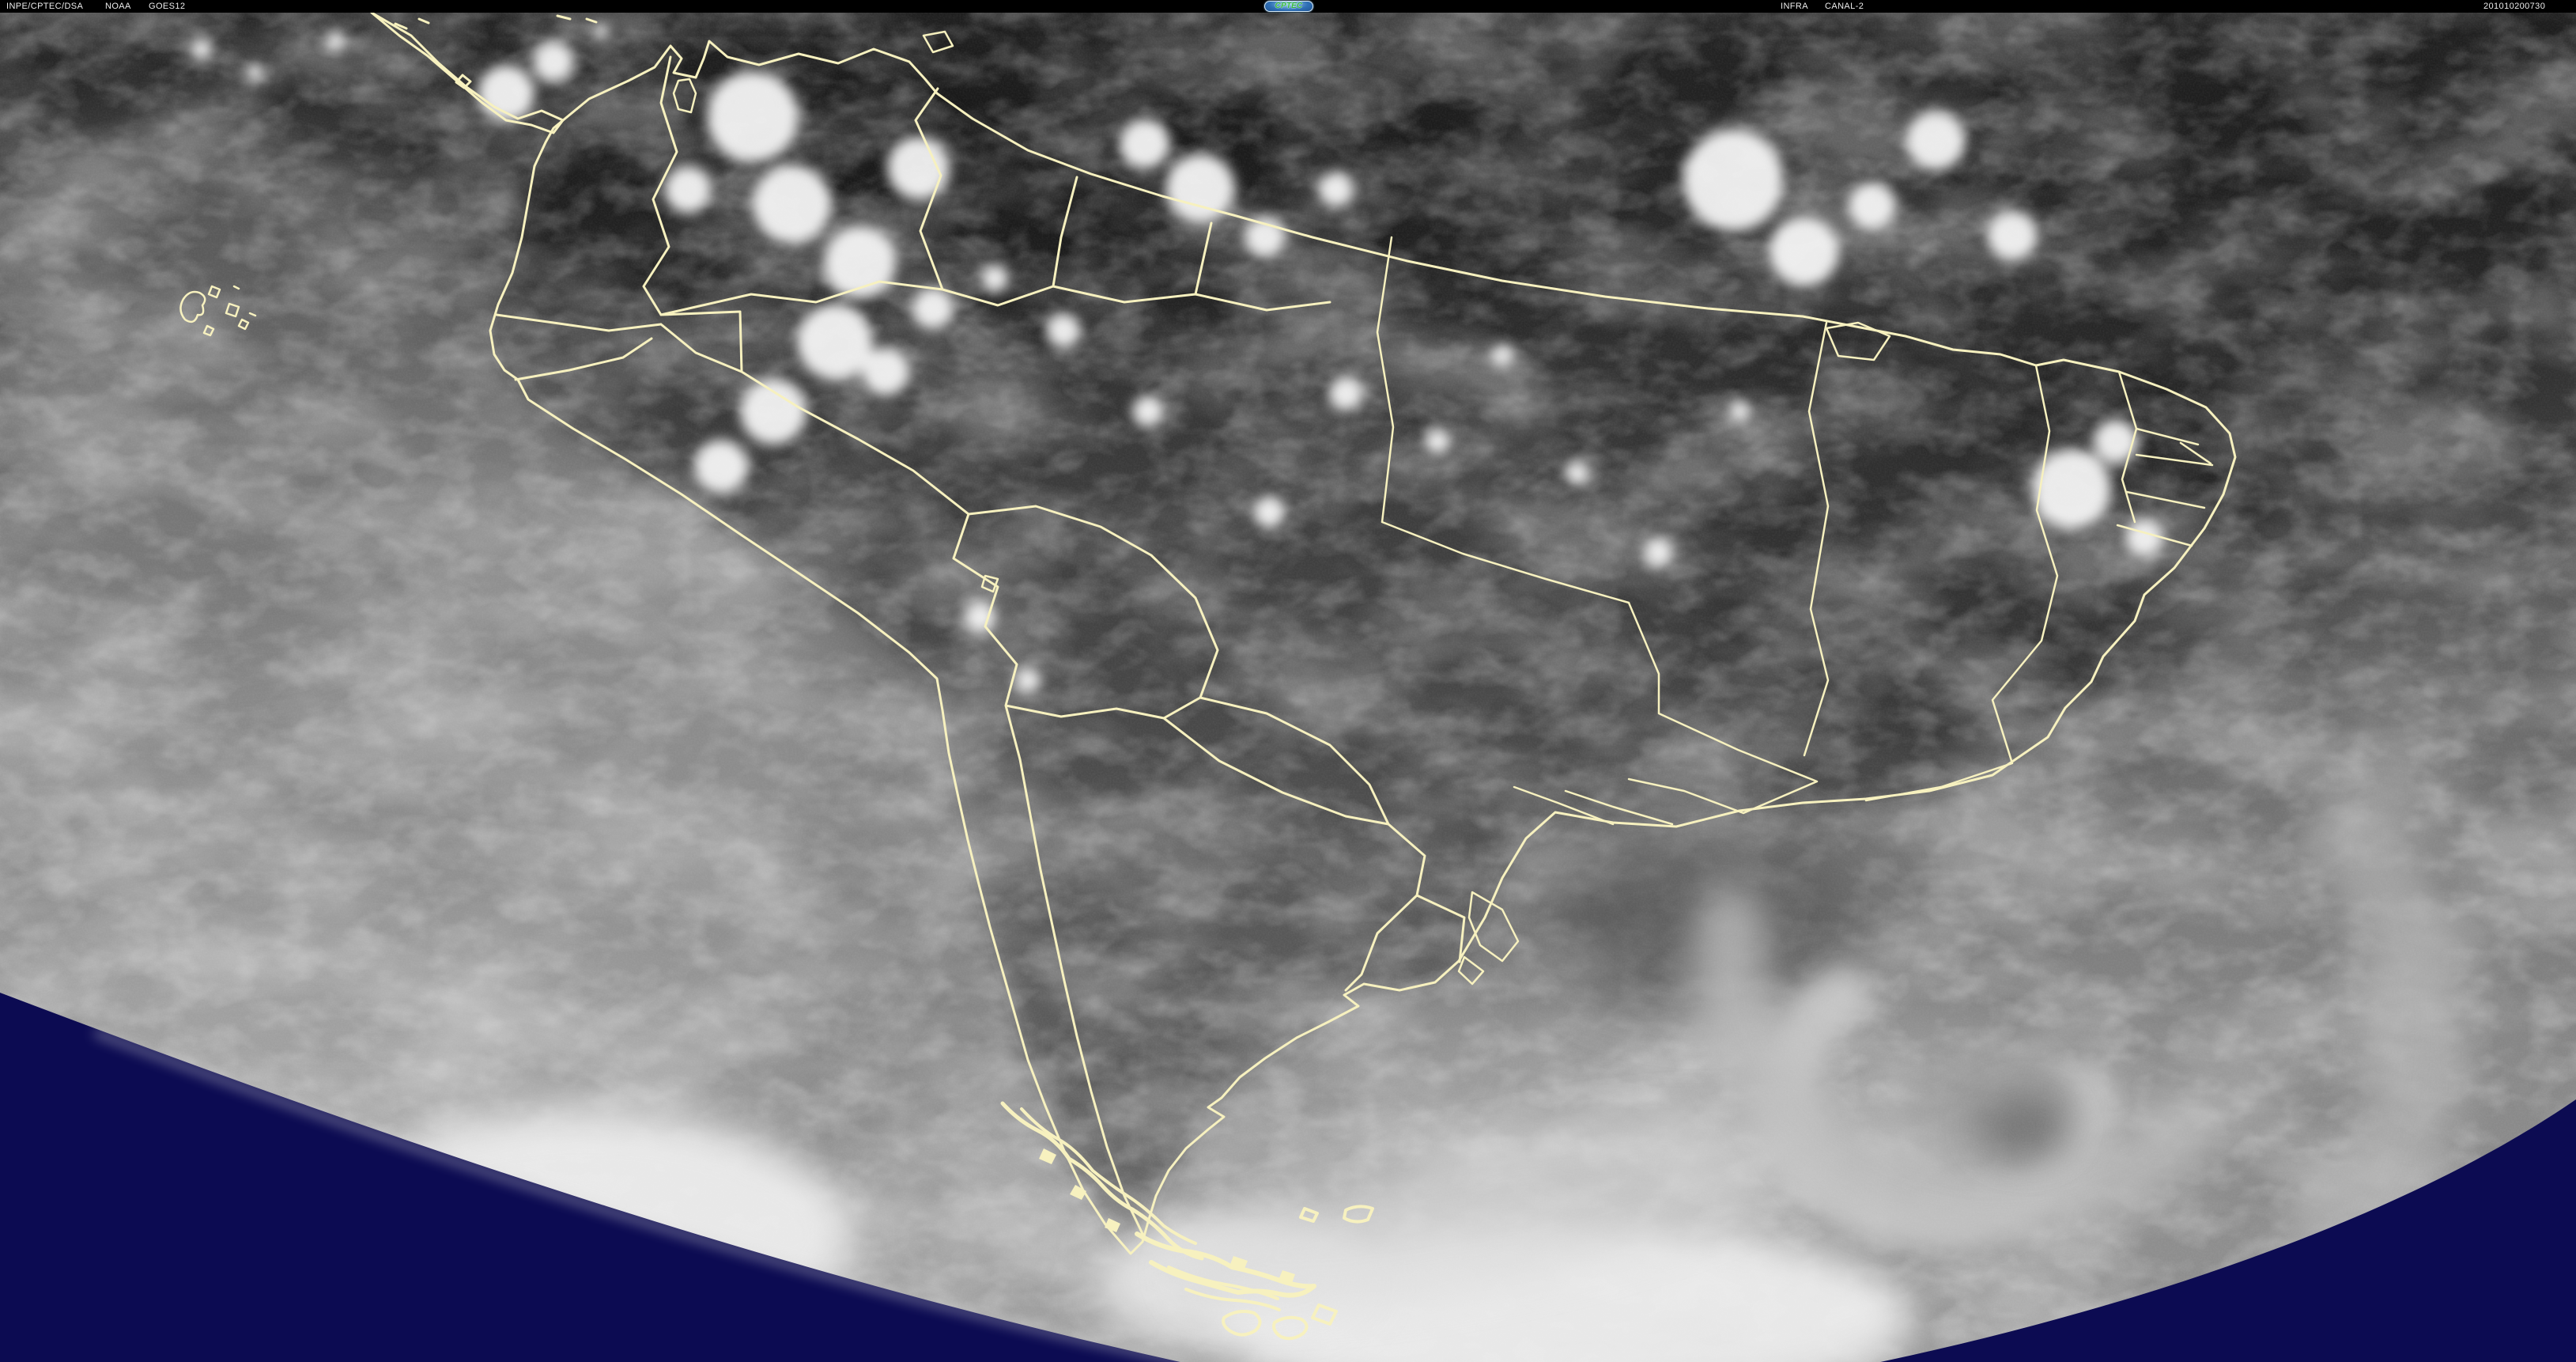  What do you see at coordinates (1488, 938) in the screenshot?
I see `patos-lagoons` at bounding box center [1488, 938].